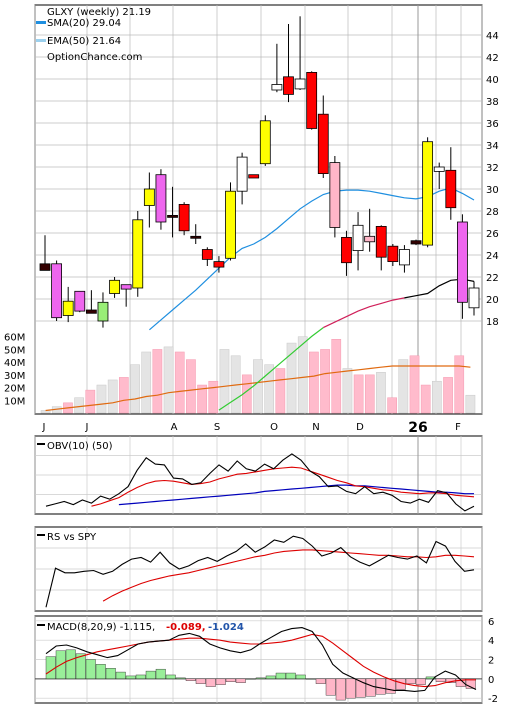 The image size is (526, 706). I want to click on obv-legend-swatch, so click(41, 444).